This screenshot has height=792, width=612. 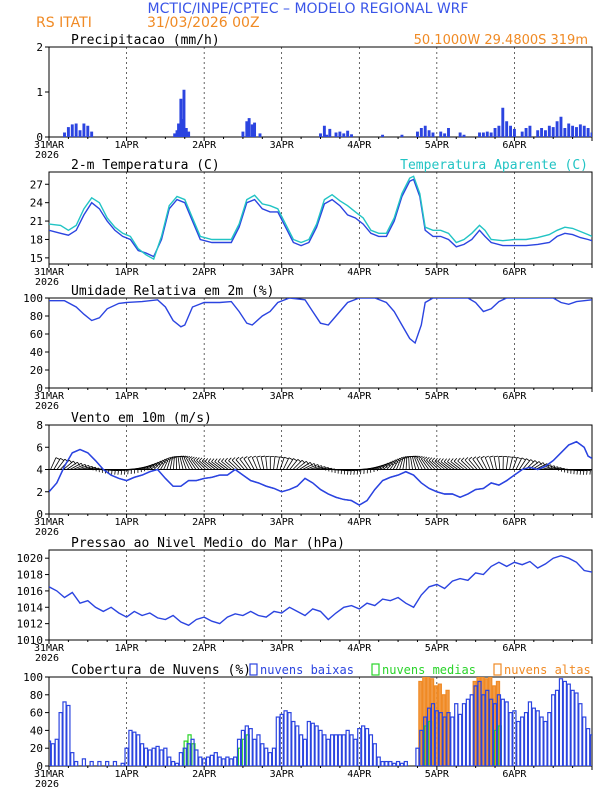 I want to click on y-tick-label: 1, so click(x=39, y=92).